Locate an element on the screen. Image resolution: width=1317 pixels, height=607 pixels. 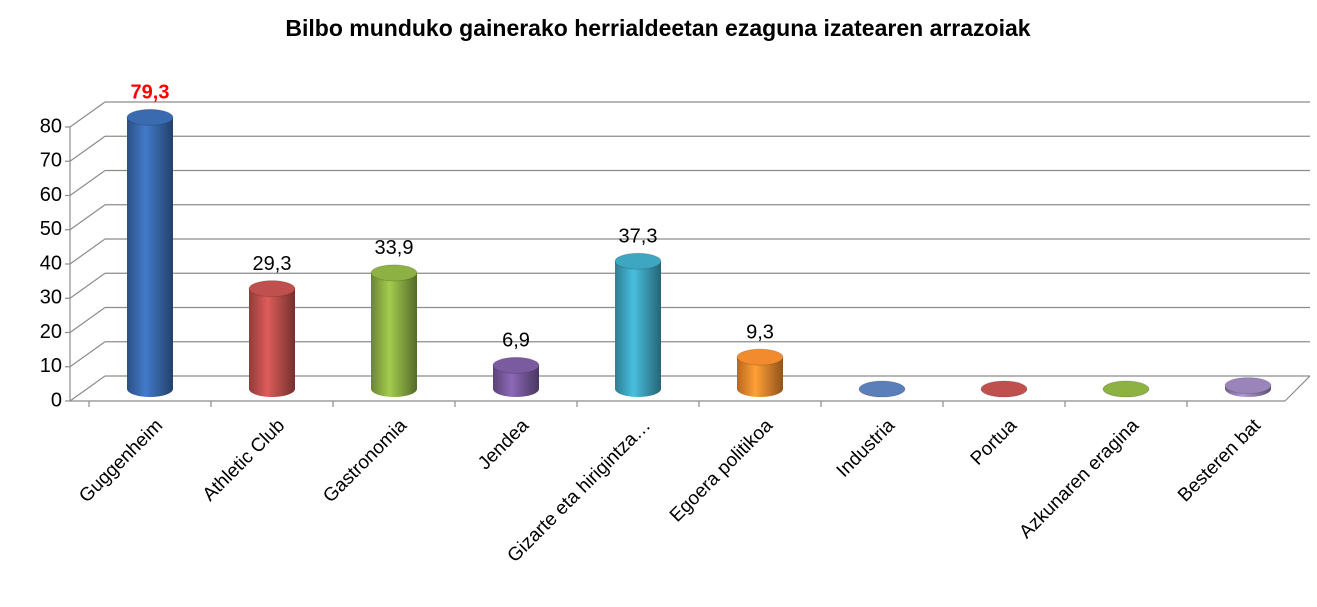
x-tick-label: Azkunaren eragina is located at coordinates (1079, 479).